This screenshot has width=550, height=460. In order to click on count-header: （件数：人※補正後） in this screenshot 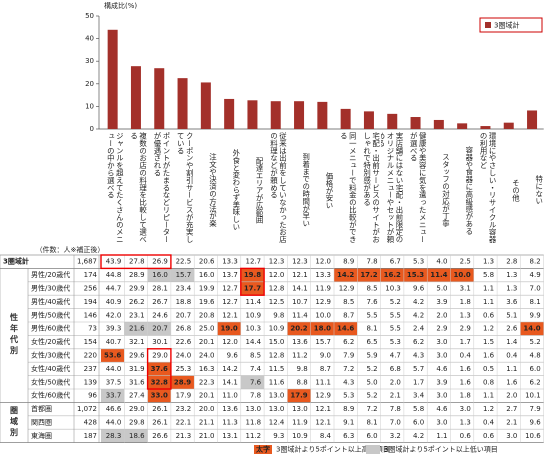, I will do `click(70, 249)`.